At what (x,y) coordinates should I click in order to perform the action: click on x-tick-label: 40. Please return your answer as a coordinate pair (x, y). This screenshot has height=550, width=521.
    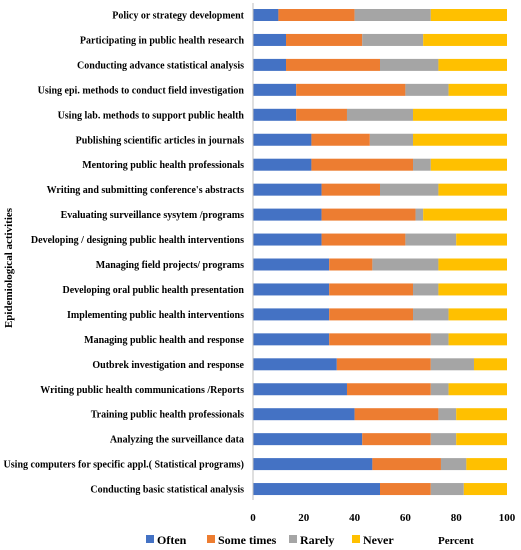
    Looking at the image, I should click on (355, 518).